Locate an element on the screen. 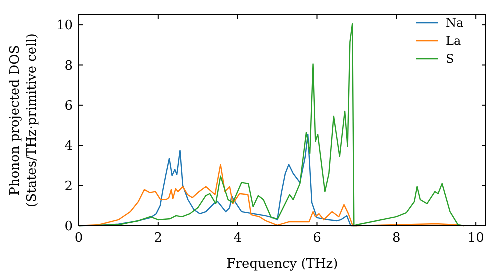  x-tick-label: 0 is located at coordinates (79, 238).